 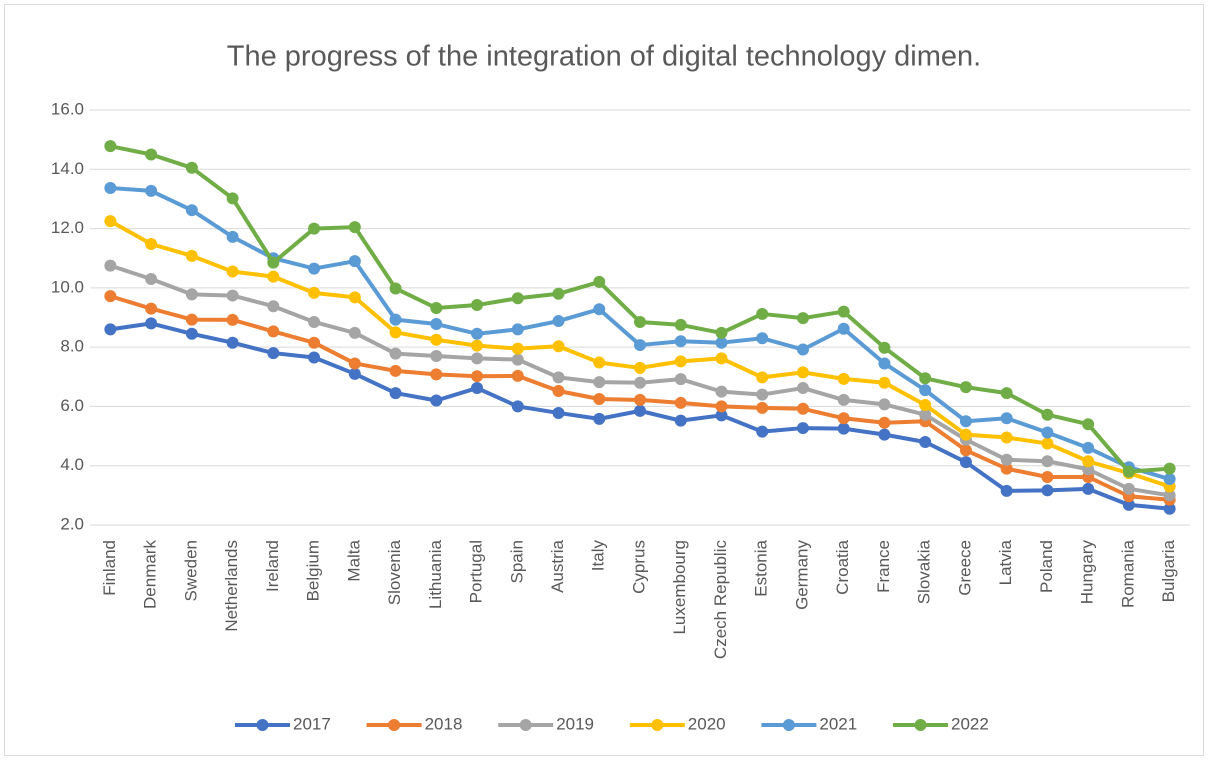 I want to click on legend-label: 2018, so click(x=444, y=723).